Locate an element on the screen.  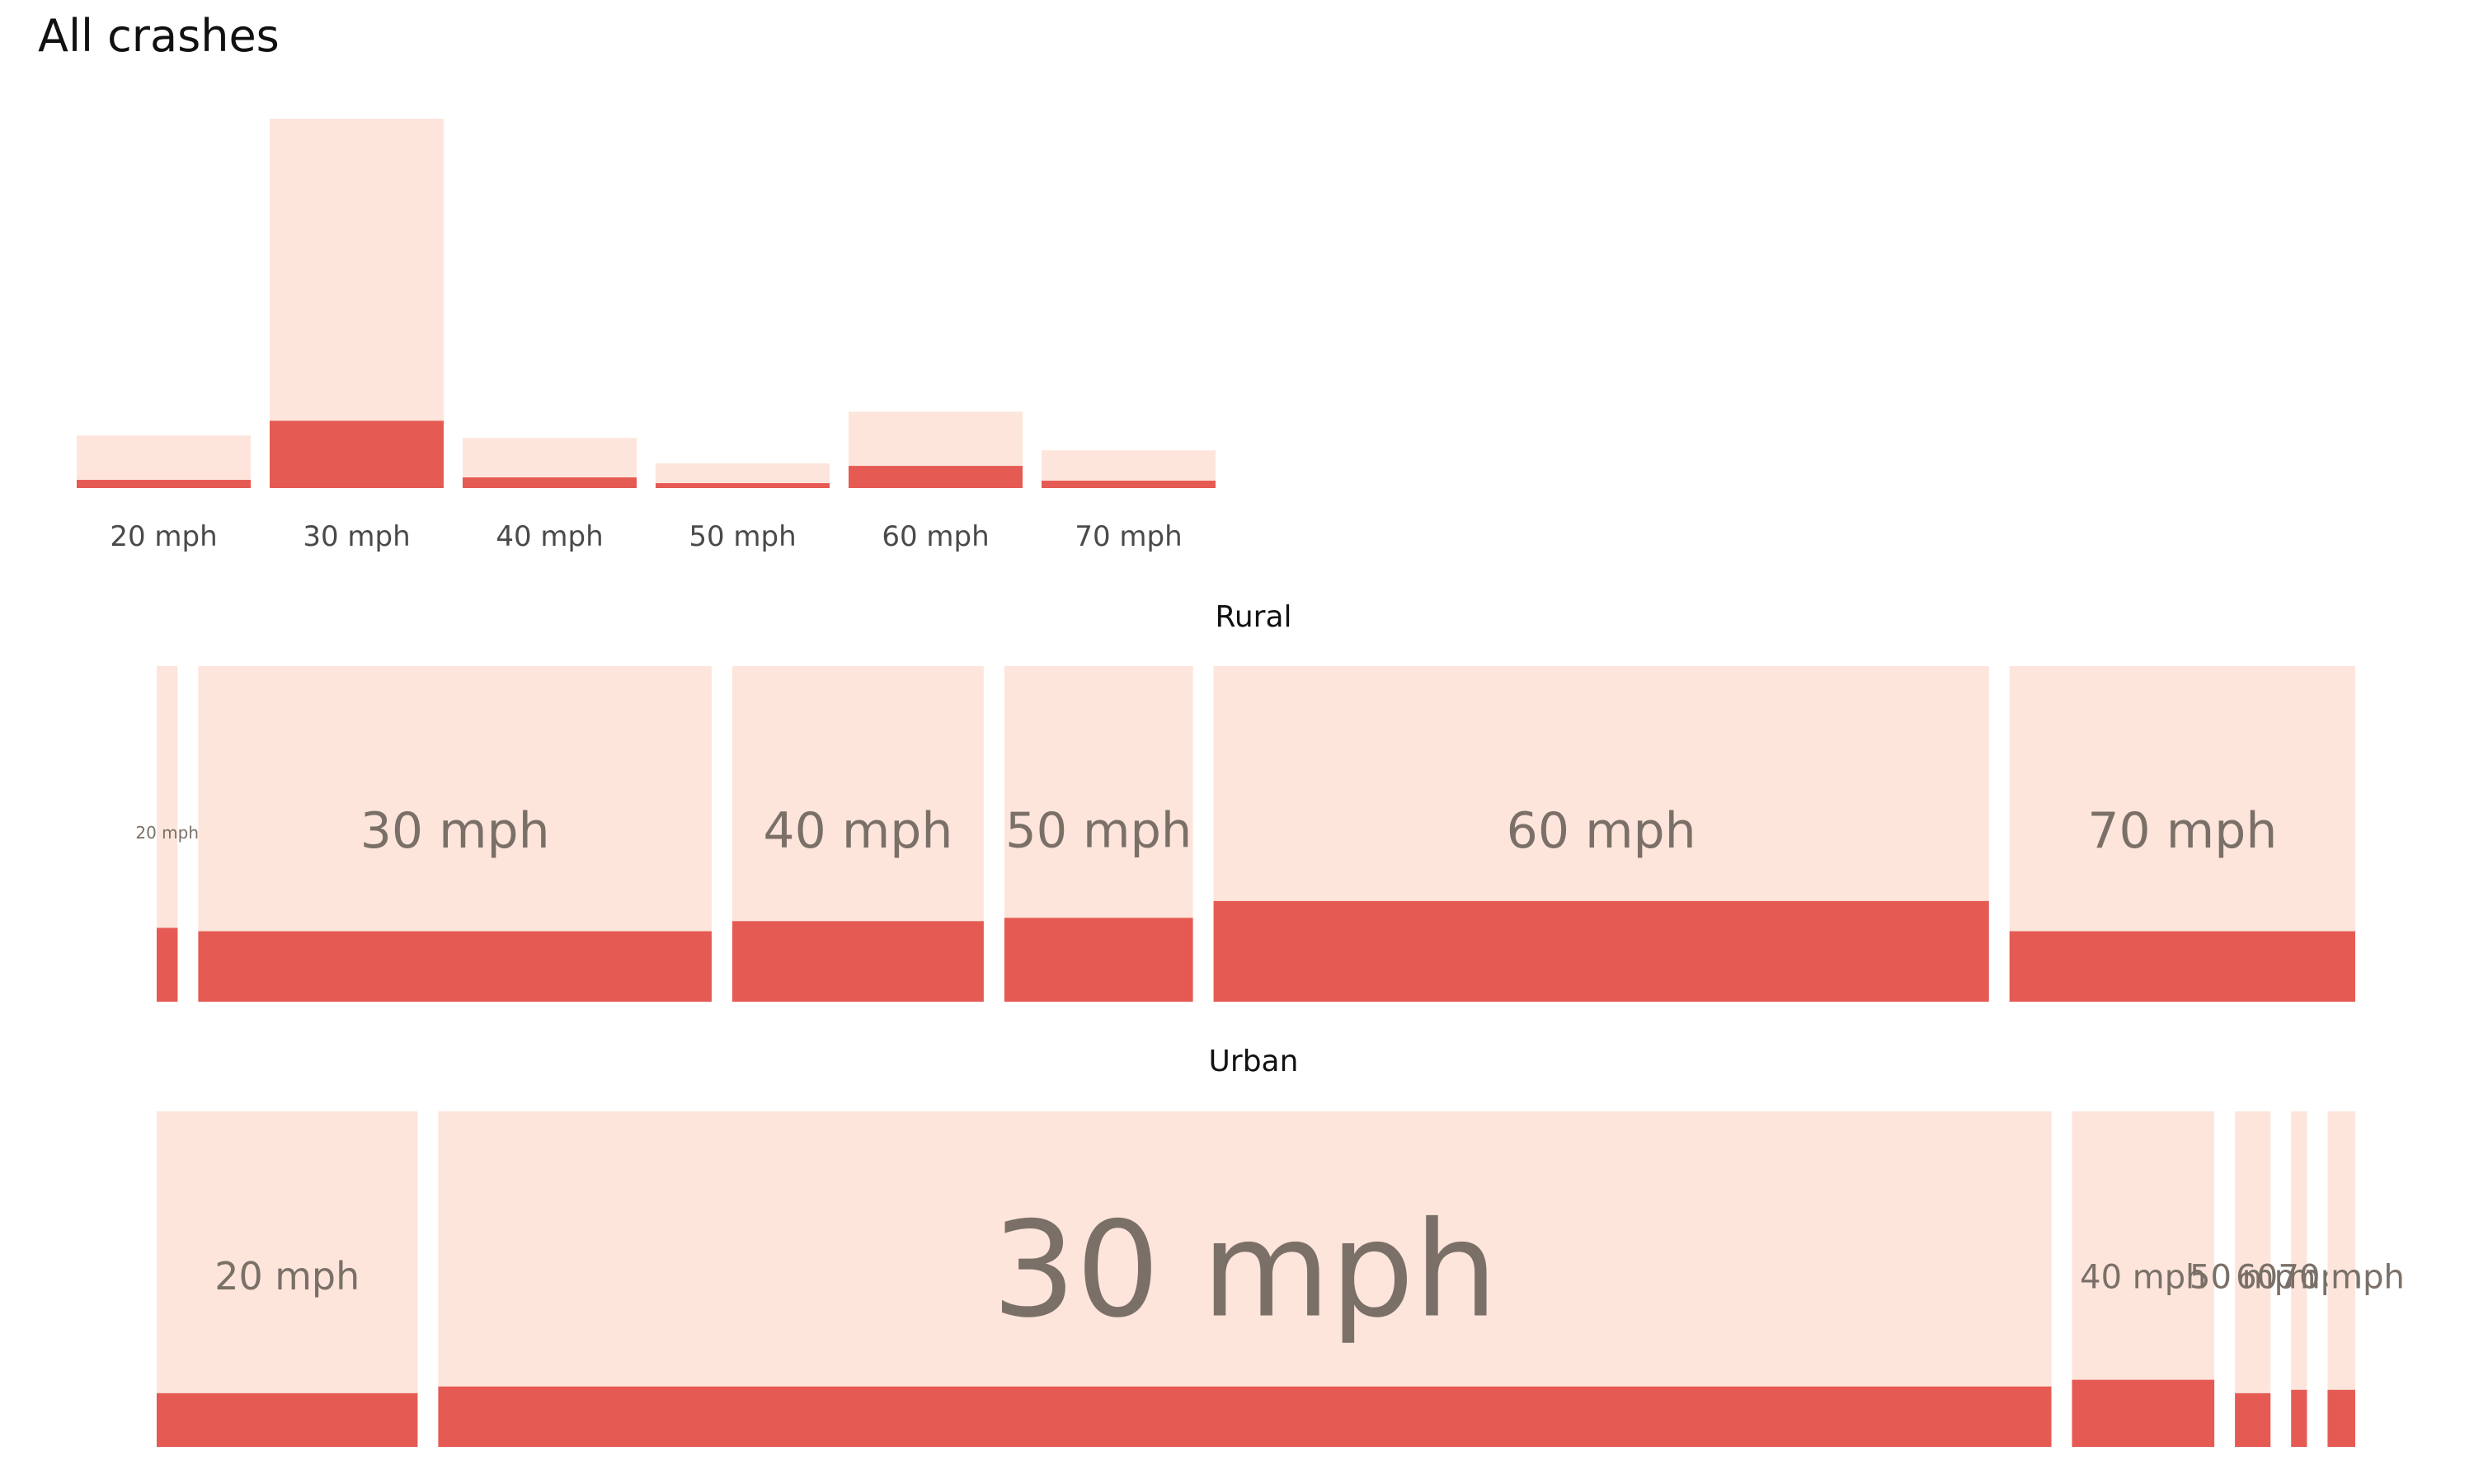
bar-subset-50-mph is located at coordinates (743, 486).